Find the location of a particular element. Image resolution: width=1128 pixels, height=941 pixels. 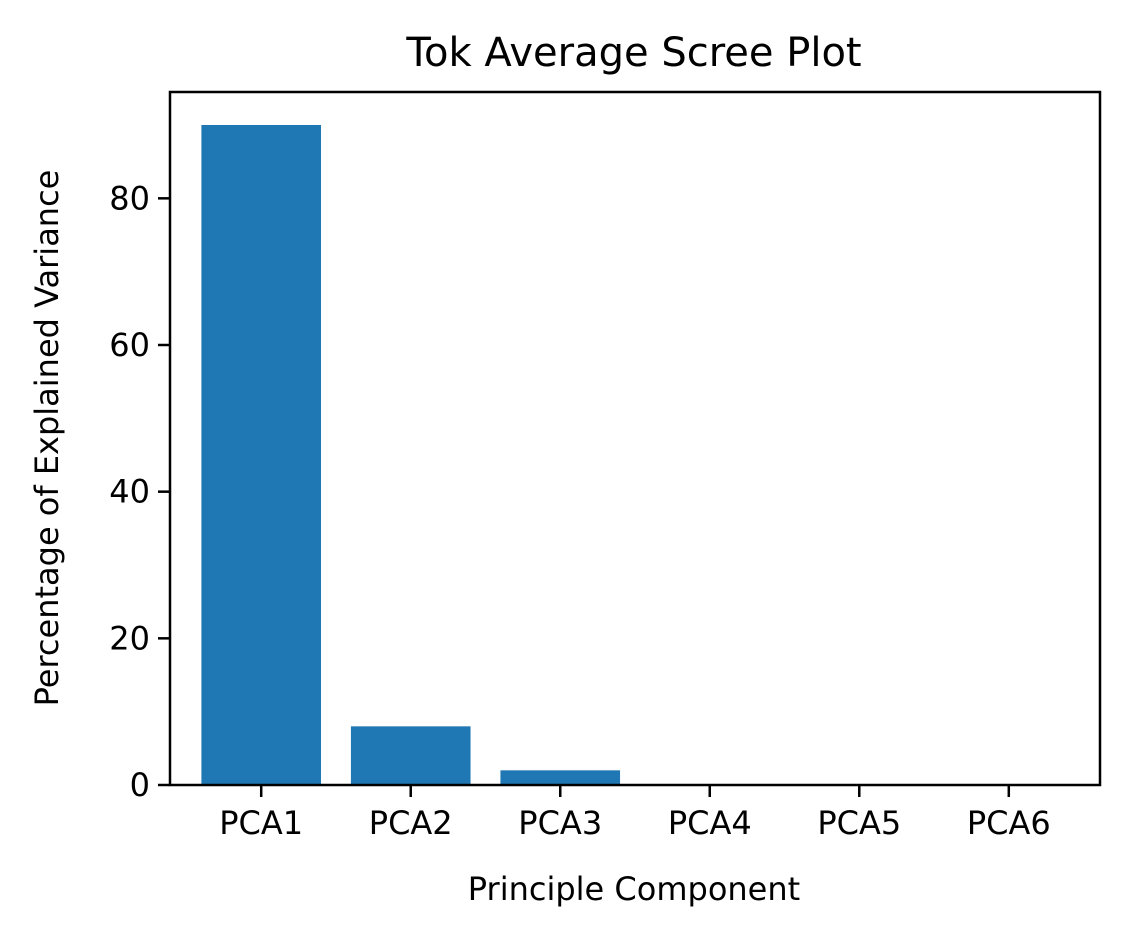

y-tick-label: 0 is located at coordinates (140, 785).